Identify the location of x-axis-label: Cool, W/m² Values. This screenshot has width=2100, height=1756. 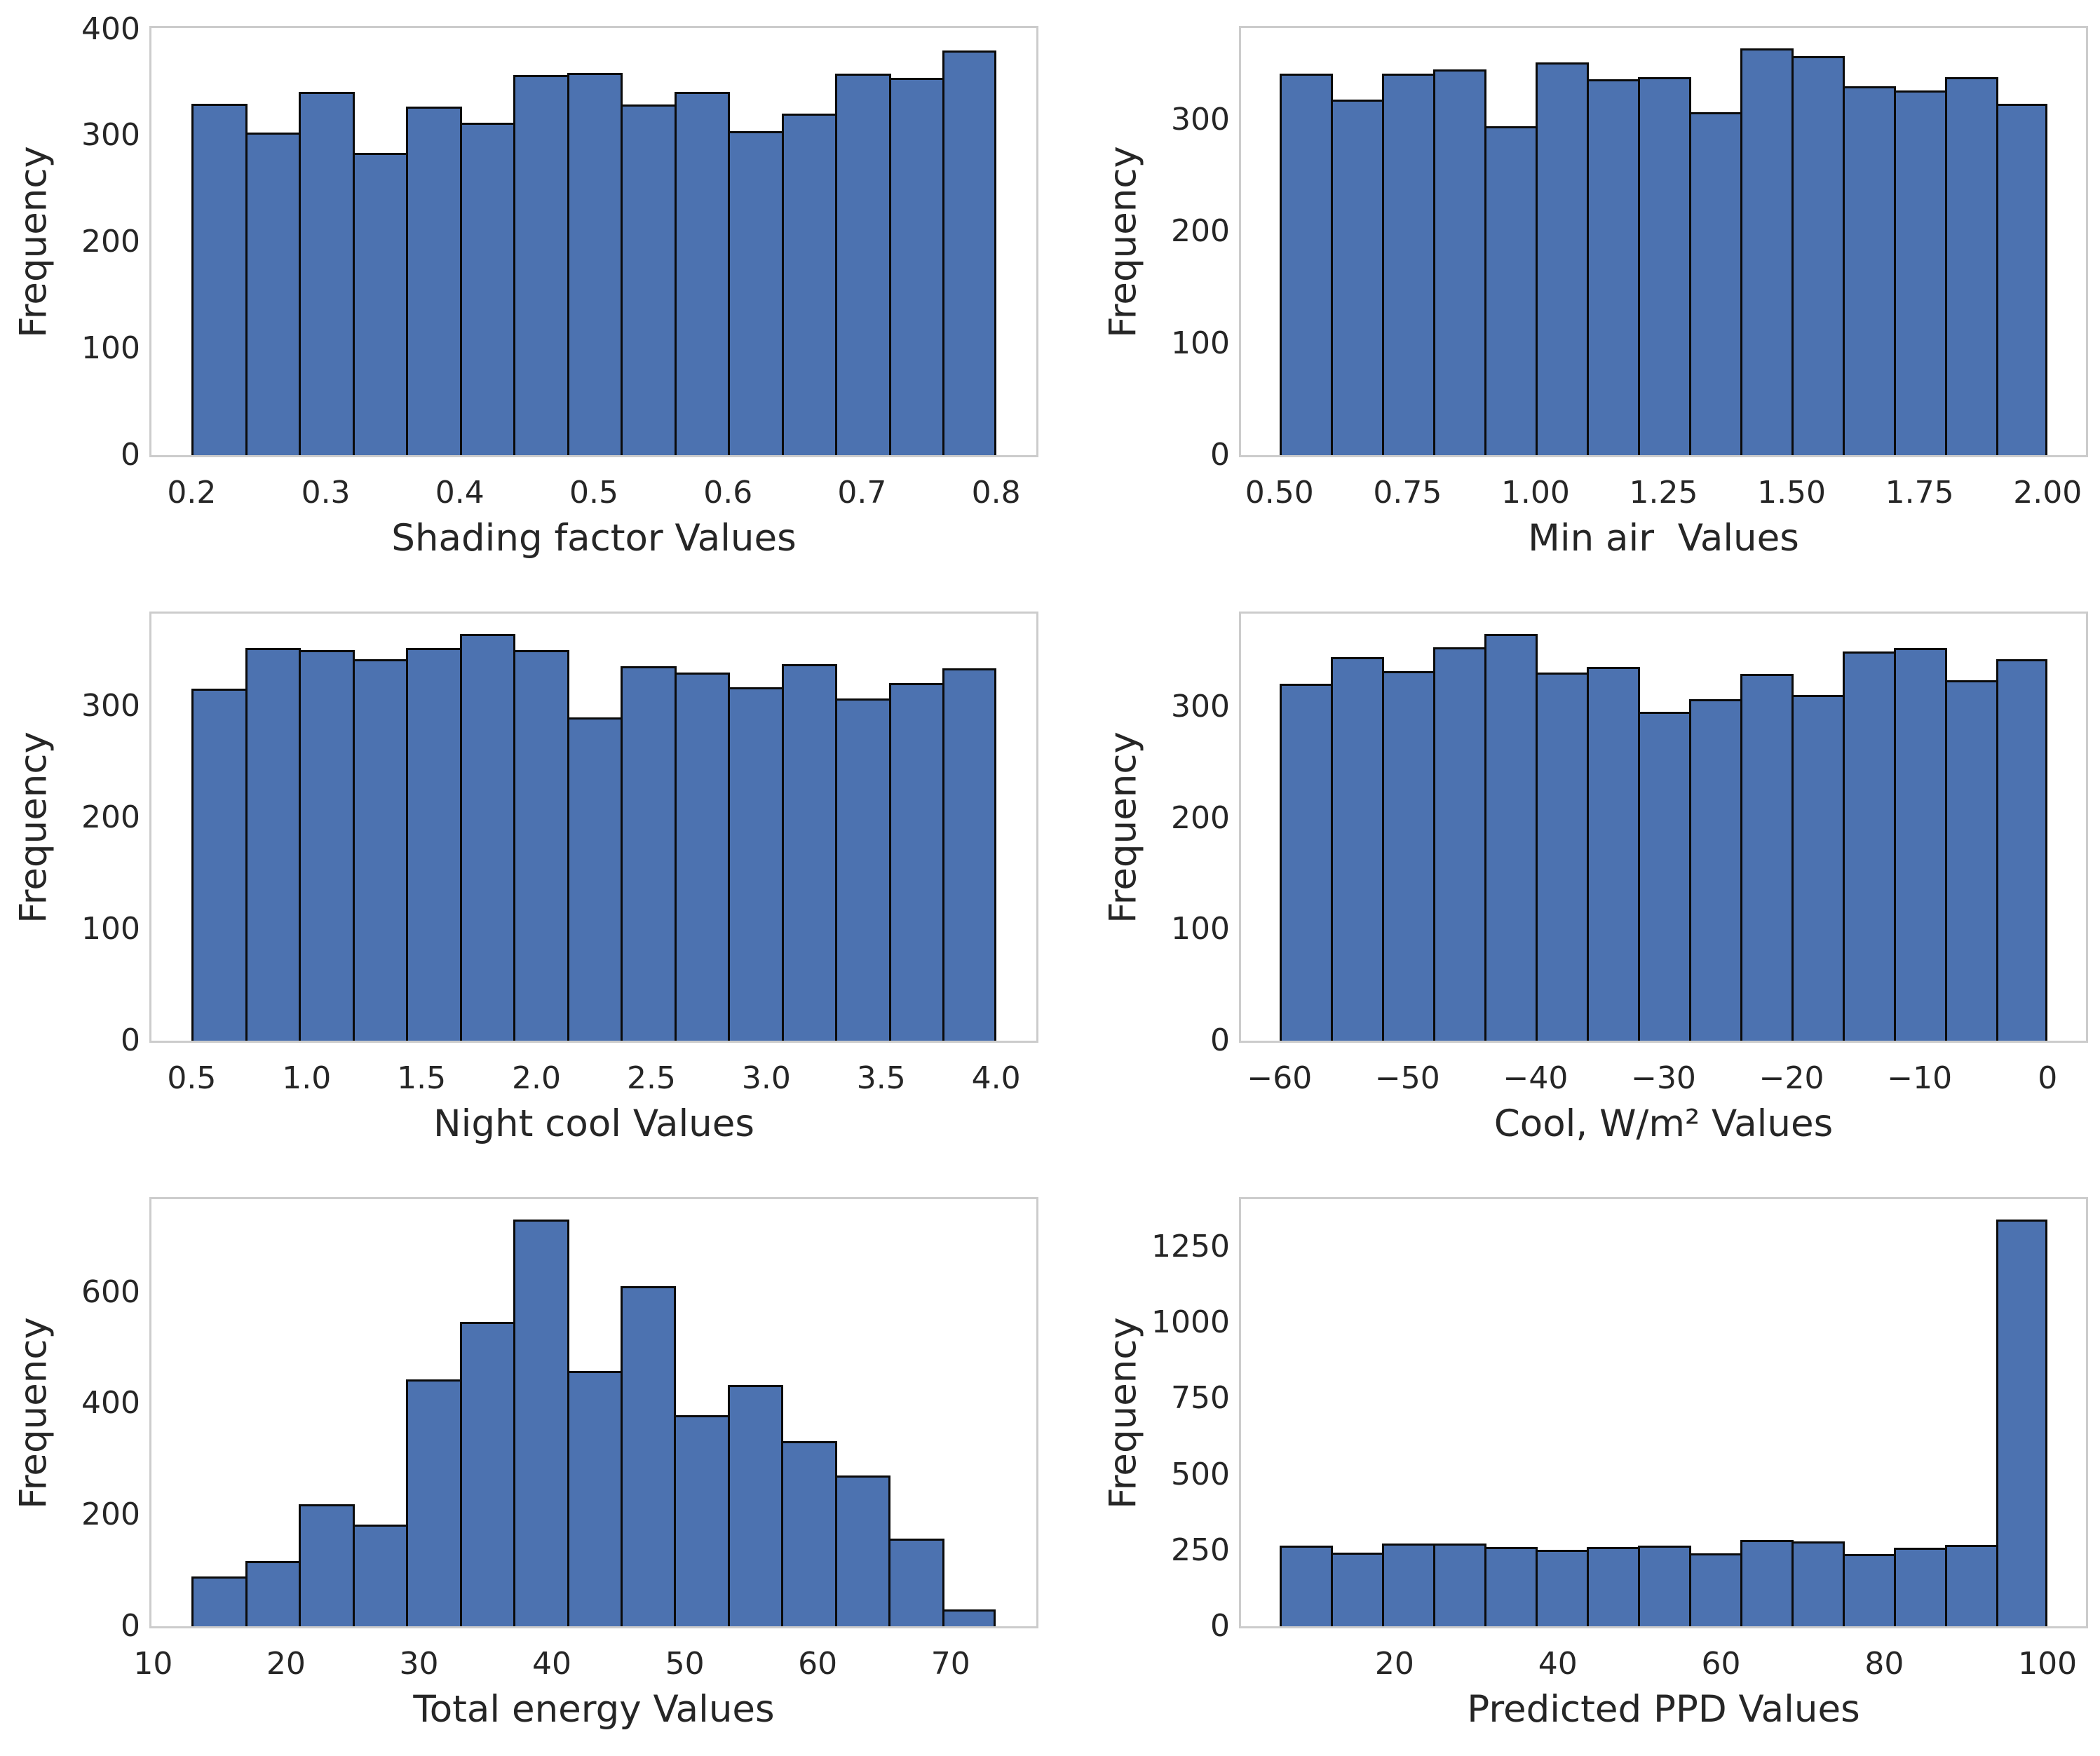
(1663, 1123).